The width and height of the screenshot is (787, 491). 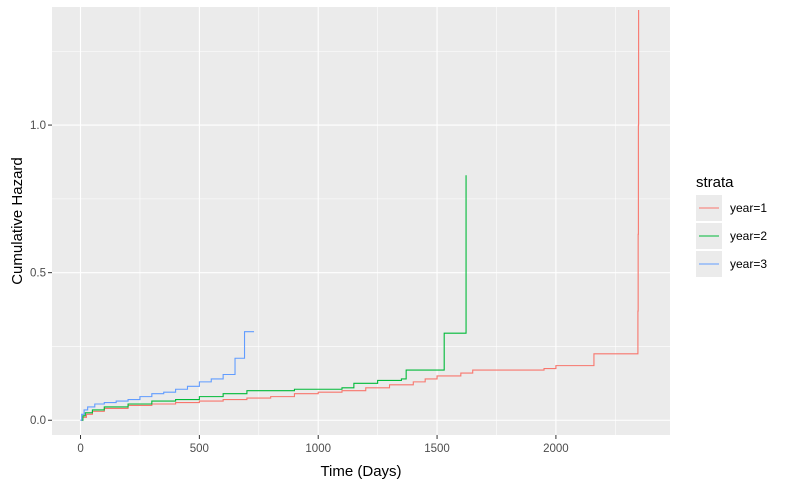 I want to click on legend-items: year=1 year=2 year=3, so click(x=731, y=236).